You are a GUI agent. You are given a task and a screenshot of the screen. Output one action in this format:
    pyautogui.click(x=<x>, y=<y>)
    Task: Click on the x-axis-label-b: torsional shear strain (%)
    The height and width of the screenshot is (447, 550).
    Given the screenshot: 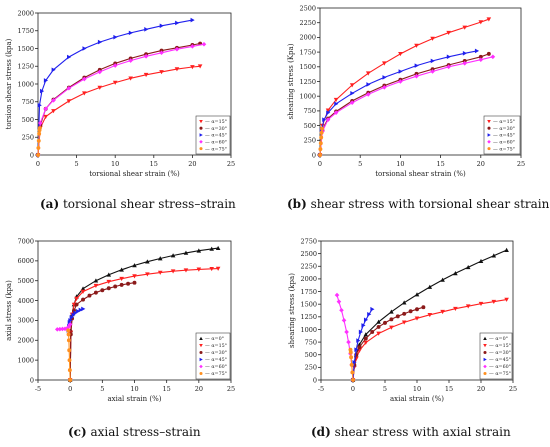 What is the action you would take?
    pyautogui.click(x=420, y=174)
    